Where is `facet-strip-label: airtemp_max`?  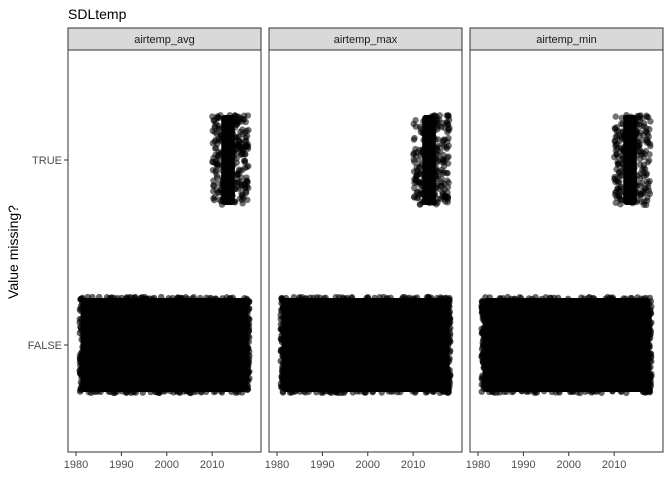 facet-strip-label: airtemp_max is located at coordinates (366, 40).